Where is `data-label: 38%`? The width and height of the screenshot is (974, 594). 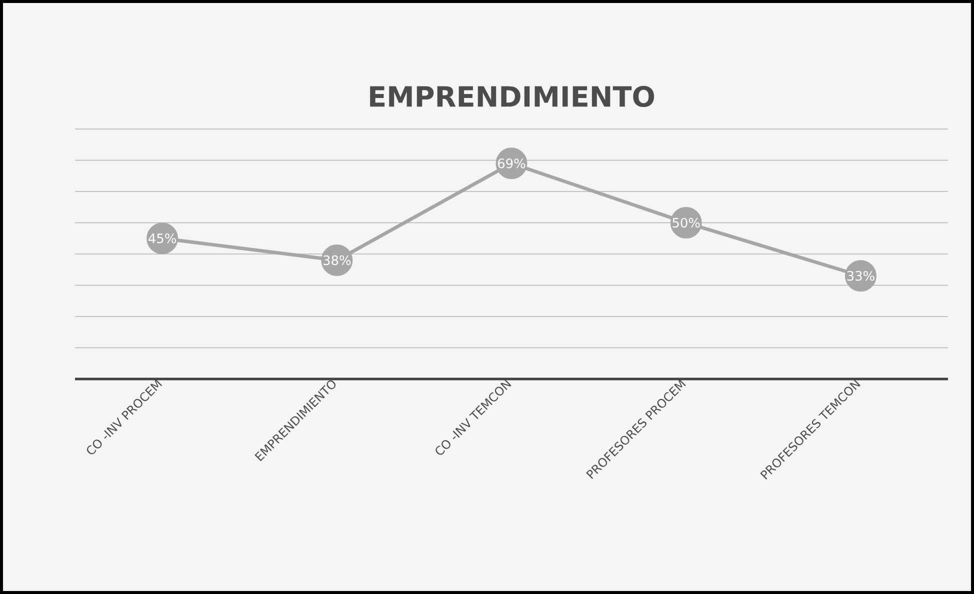 data-label: 38% is located at coordinates (337, 260).